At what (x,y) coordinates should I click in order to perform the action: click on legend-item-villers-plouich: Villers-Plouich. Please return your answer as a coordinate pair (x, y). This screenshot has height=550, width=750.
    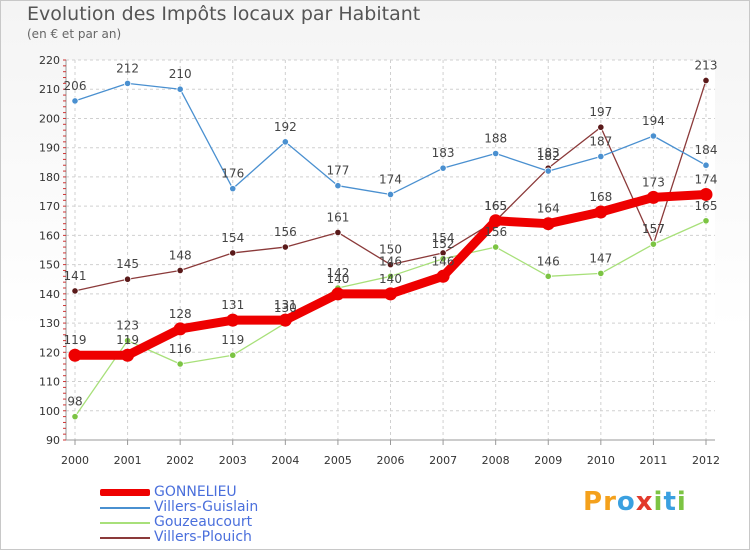
    Looking at the image, I should click on (179, 537).